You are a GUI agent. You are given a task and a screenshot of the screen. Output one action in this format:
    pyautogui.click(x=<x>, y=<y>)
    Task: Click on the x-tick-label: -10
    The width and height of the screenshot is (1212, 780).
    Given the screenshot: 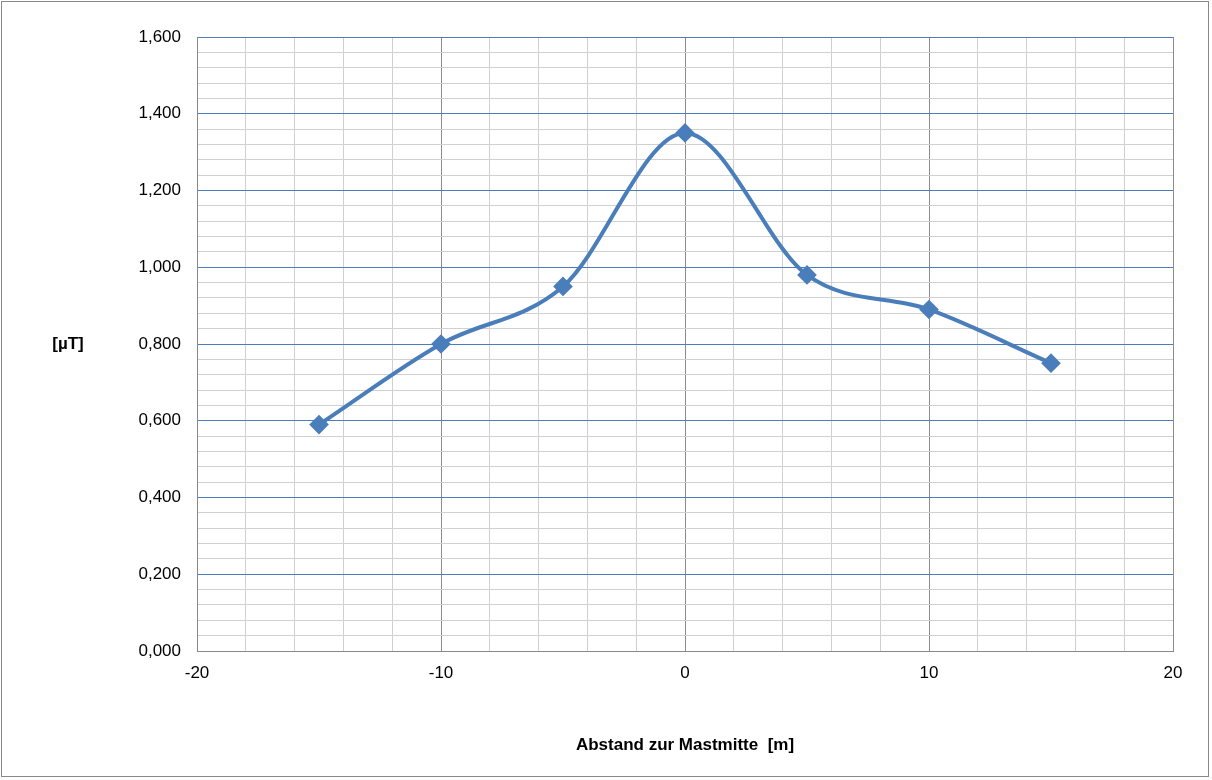 What is the action you would take?
    pyautogui.click(x=441, y=672)
    